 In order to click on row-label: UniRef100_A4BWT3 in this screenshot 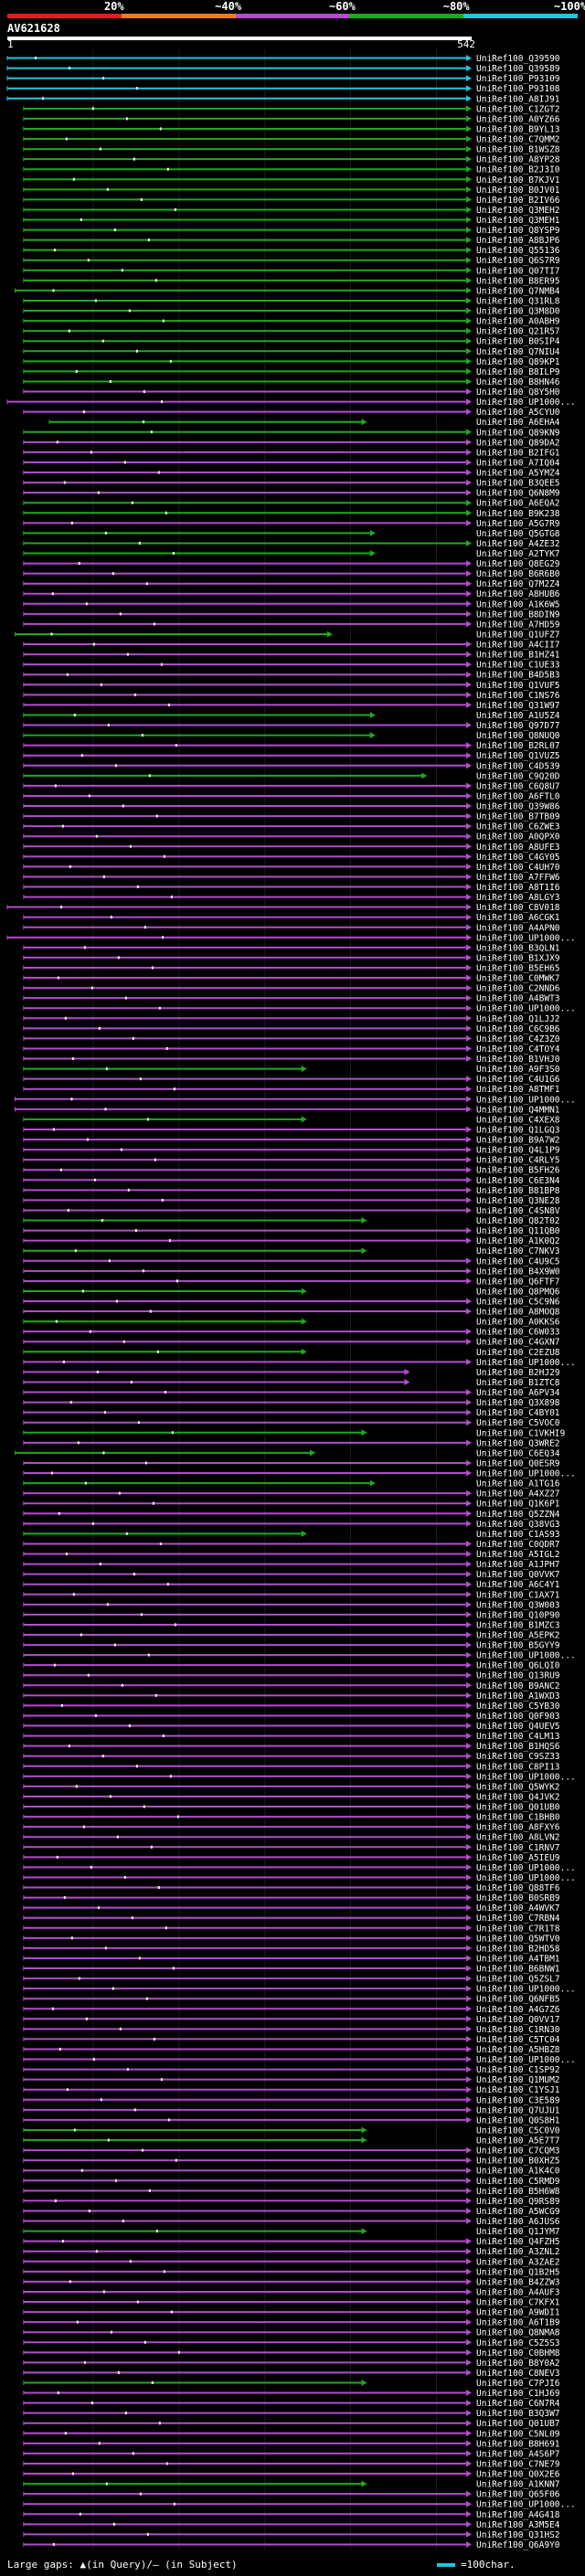, I will do `click(518, 999)`.